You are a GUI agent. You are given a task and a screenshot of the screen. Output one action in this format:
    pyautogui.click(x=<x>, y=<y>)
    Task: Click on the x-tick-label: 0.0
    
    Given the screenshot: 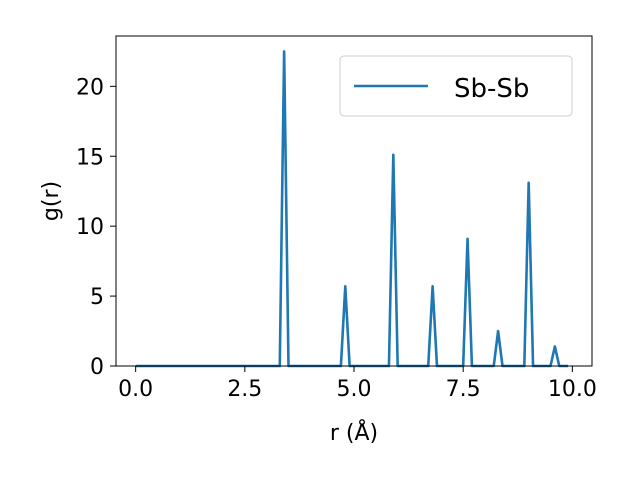 What is the action you would take?
    pyautogui.click(x=135, y=389)
    